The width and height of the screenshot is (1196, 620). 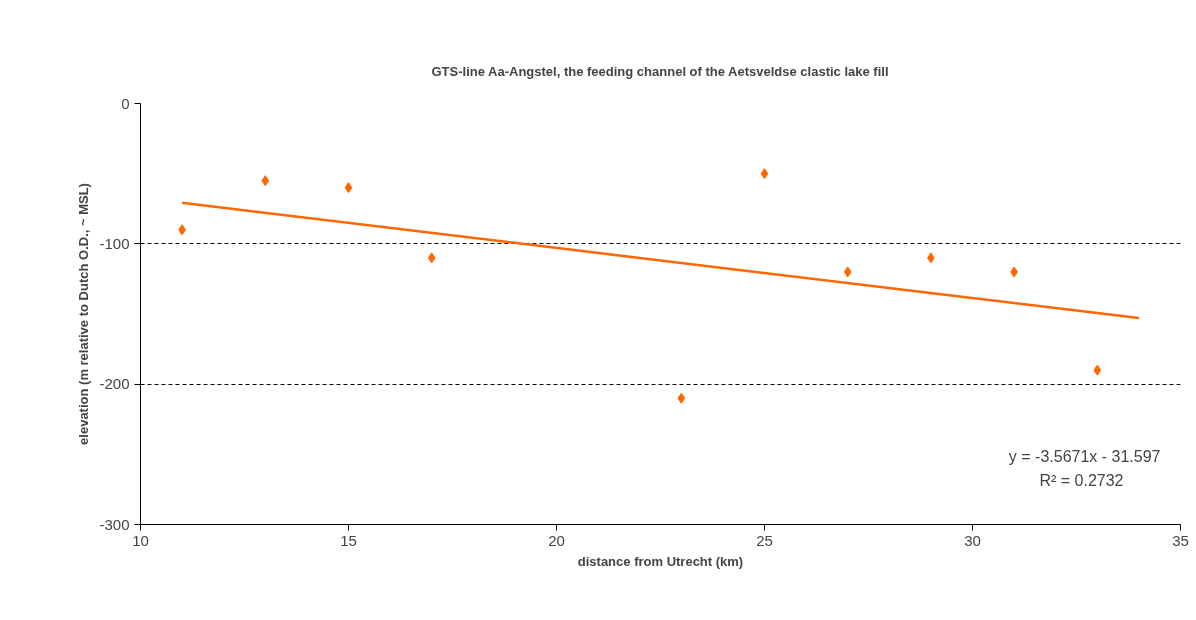 I want to click on x-tick-label: 10, so click(x=140, y=540).